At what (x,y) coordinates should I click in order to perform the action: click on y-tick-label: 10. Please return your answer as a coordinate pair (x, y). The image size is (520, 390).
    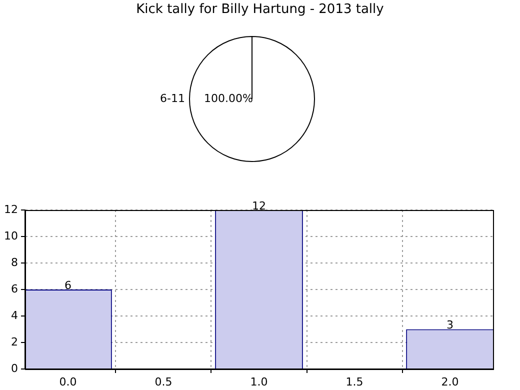
    Looking at the image, I should click on (11, 235).